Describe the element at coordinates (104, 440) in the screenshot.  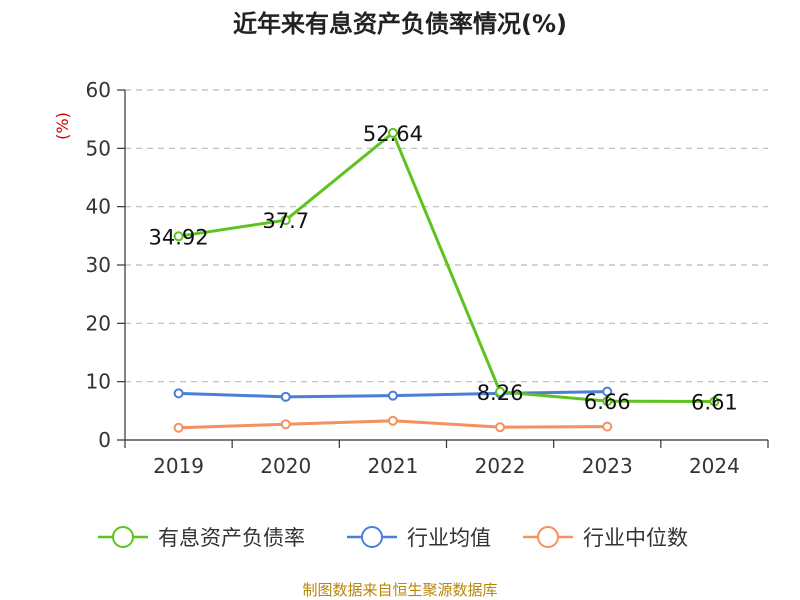
I see `y-tick-label: 0` at that location.